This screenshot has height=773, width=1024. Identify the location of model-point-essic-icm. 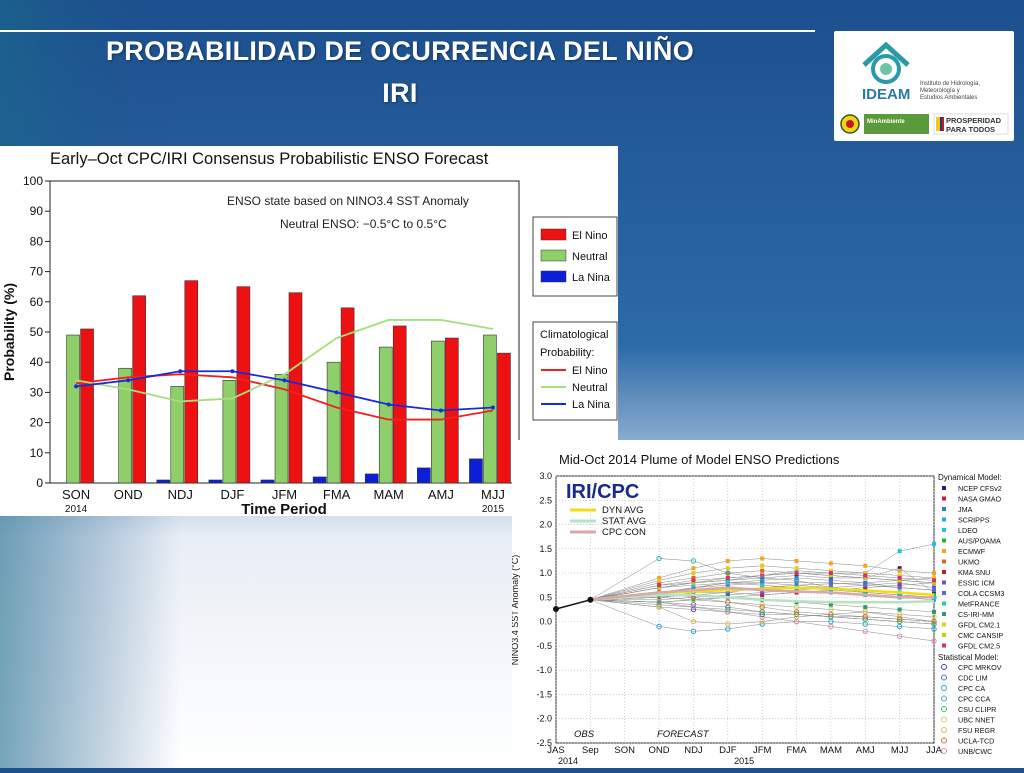
(796, 590).